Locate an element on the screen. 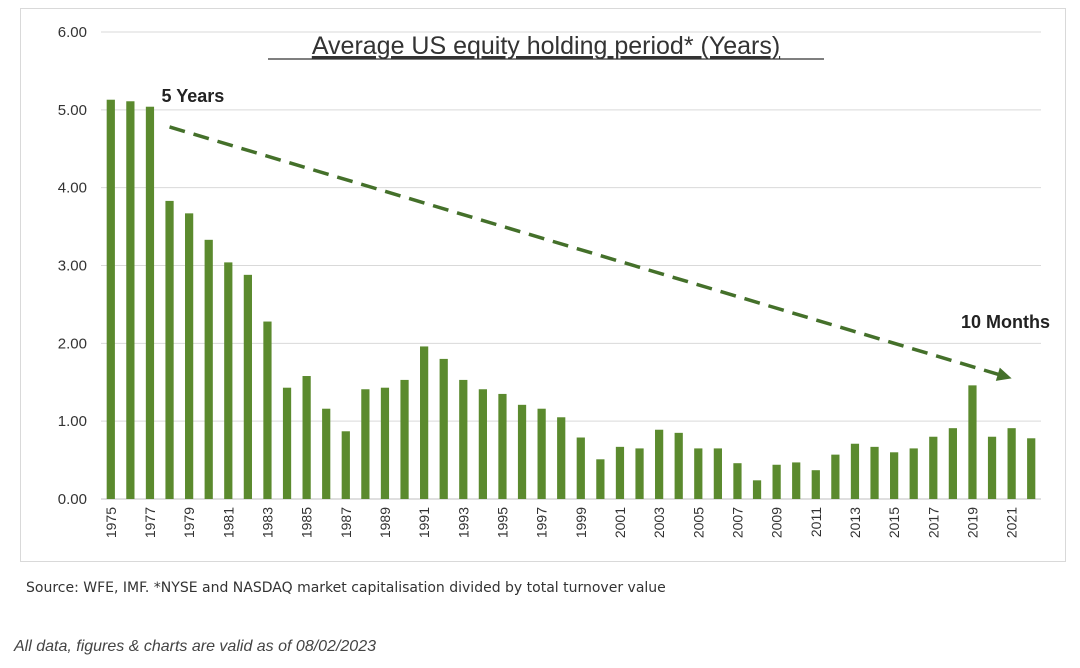  x-tick-label: 1977 is located at coordinates (150, 522).